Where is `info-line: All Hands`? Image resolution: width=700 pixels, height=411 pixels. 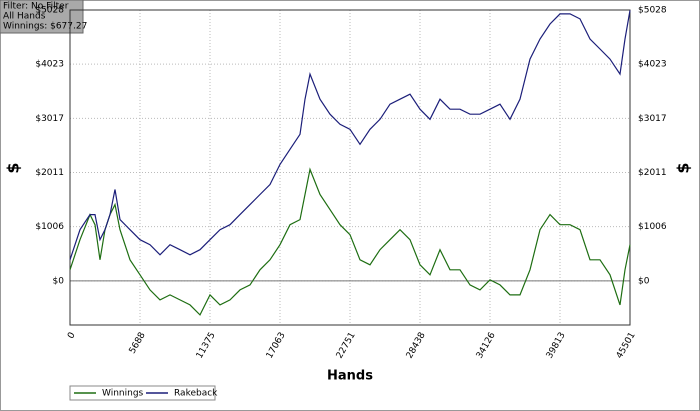
info-line: All Hands is located at coordinates (24, 17).